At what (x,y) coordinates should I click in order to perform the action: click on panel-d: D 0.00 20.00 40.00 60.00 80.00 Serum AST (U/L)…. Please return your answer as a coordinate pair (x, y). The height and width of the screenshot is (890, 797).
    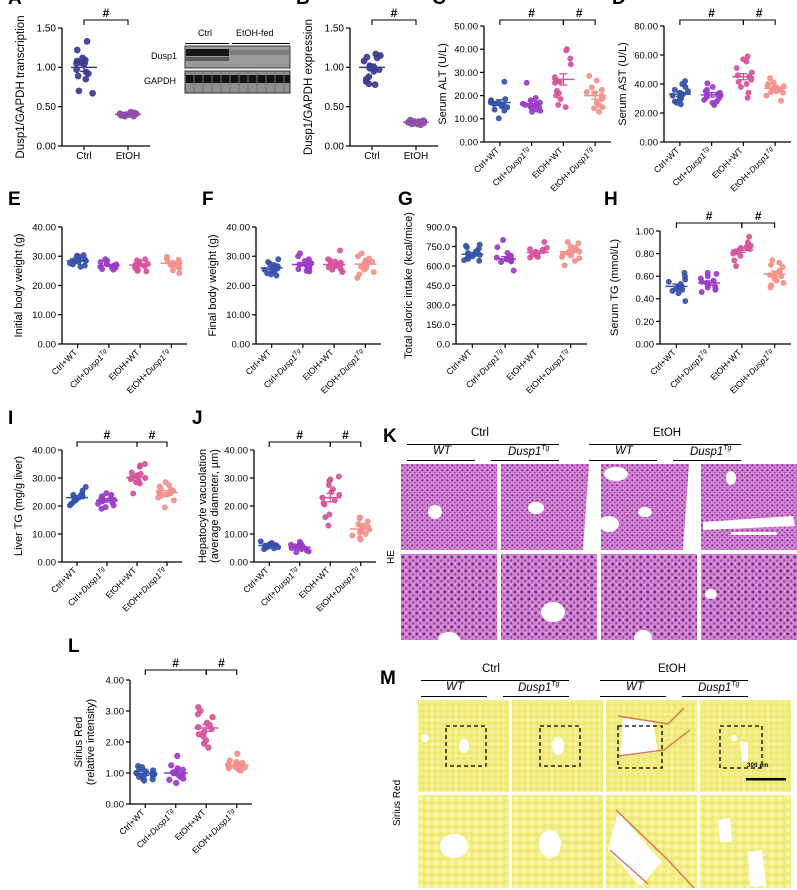
    Looking at the image, I should click on (704, 102).